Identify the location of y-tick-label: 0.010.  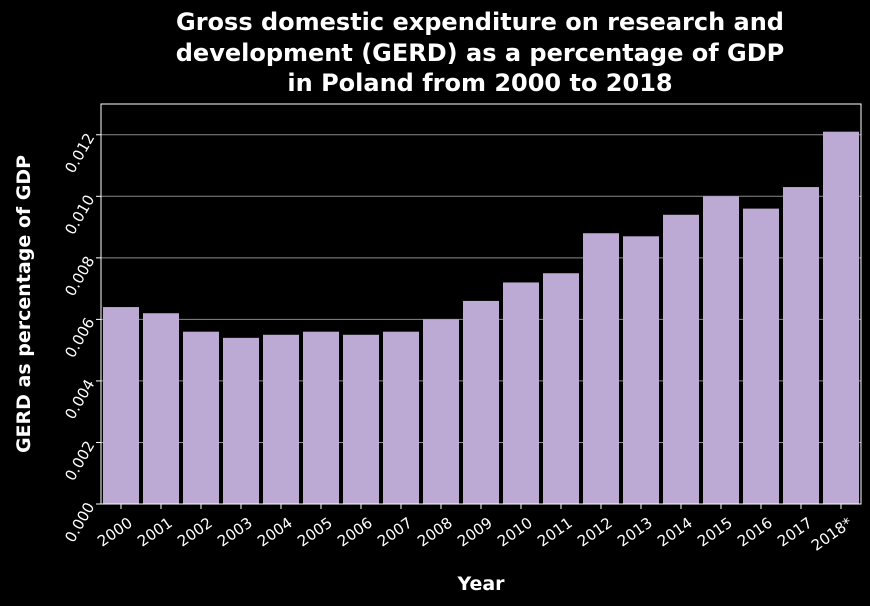
(79, 215).